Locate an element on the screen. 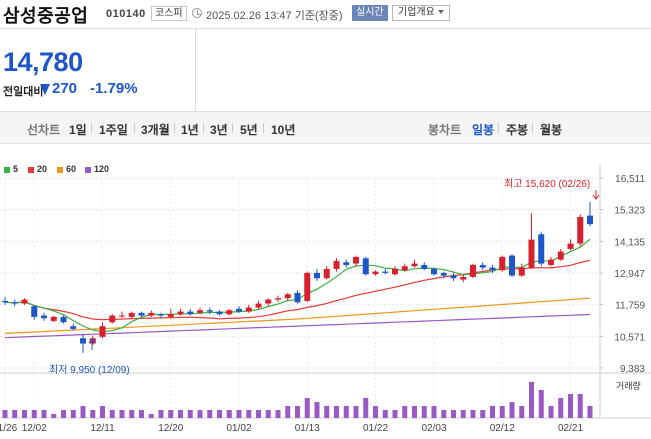 Image resolution: width=651 pixels, height=439 pixels. change-amount: 270 is located at coordinates (65, 88).